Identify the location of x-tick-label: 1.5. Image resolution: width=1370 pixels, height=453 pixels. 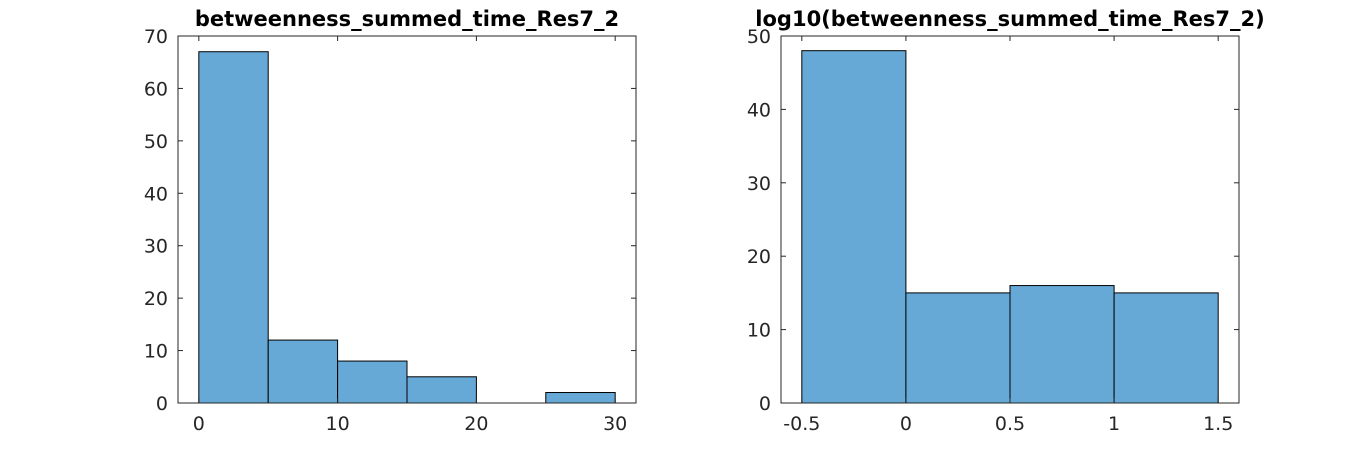
(1218, 424).